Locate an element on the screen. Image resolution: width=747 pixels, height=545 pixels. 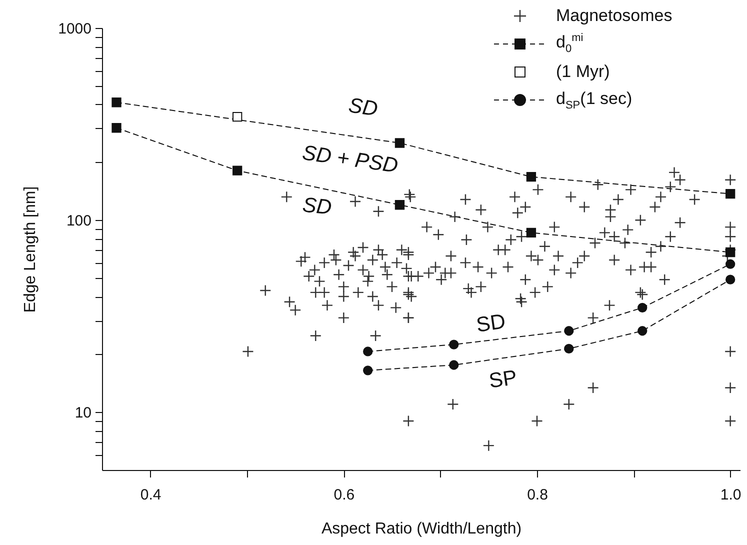
x-tick-label: 0.8 is located at coordinates (537, 495).